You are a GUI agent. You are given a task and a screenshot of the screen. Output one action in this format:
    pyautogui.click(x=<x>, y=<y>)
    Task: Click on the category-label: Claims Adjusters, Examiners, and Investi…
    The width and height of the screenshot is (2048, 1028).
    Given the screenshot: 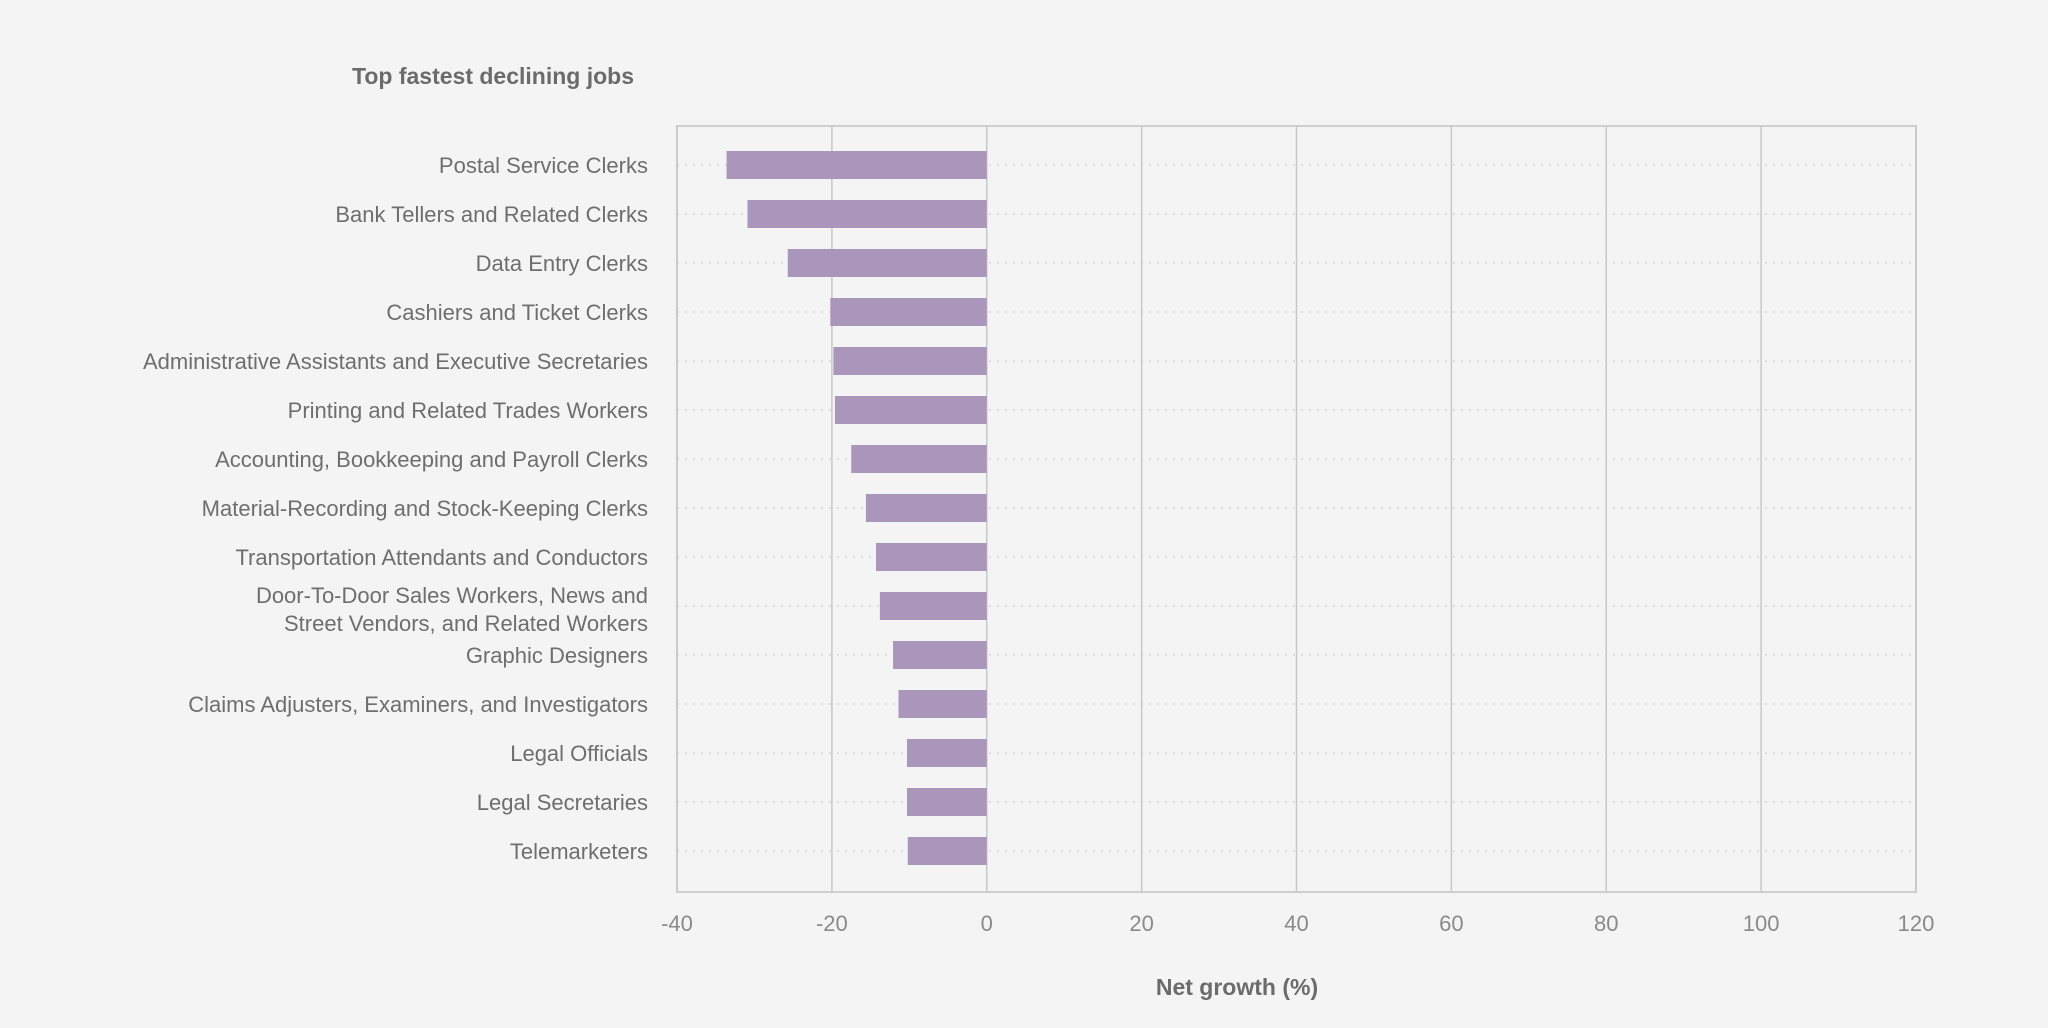 What is the action you would take?
    pyautogui.click(x=418, y=704)
    